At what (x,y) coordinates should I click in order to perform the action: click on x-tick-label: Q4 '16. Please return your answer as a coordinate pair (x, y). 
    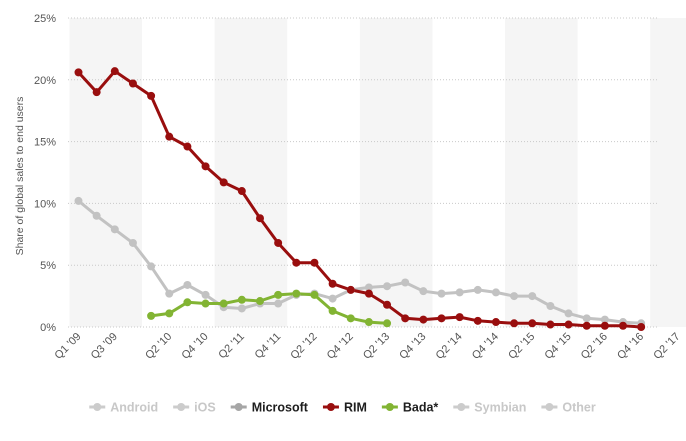
    Looking at the image, I should click on (630, 346).